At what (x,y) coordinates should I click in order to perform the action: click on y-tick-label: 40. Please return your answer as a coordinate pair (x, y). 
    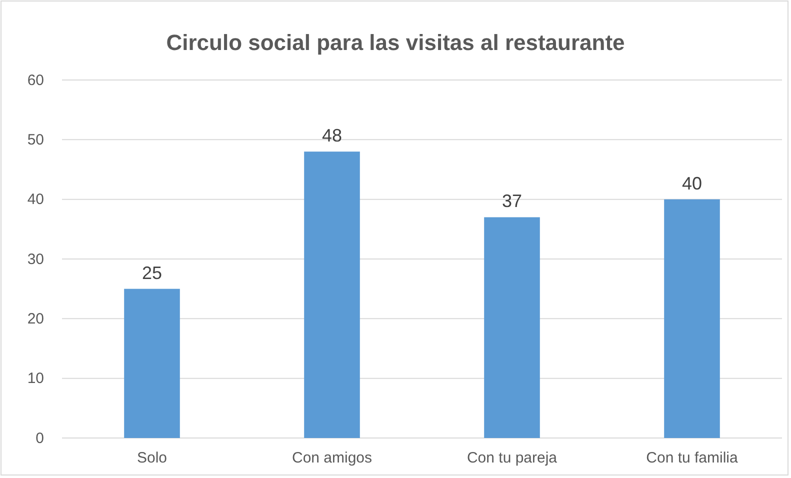
    Looking at the image, I should click on (35, 199).